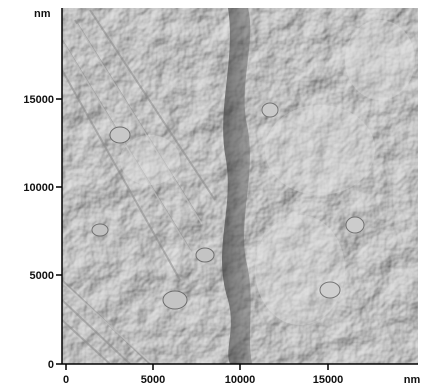  What do you see at coordinates (237, 186) in the screenshot?
I see `surface-crack` at bounding box center [237, 186].